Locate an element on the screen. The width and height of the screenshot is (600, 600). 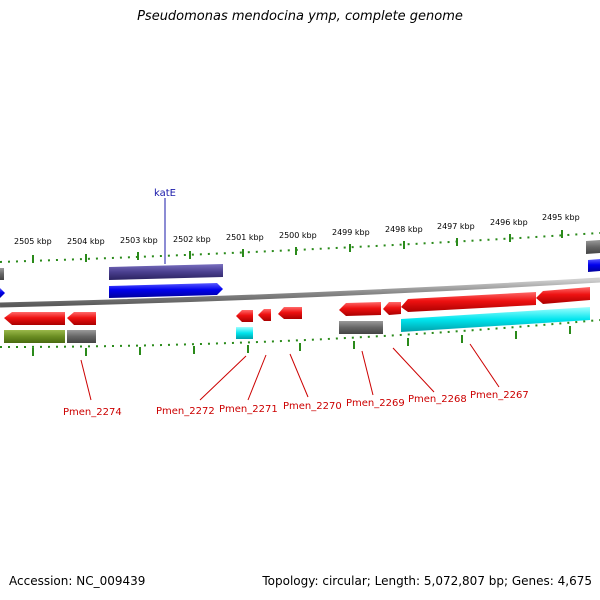
gene-label-pmen-2274: Pmen_2274 is located at coordinates (92, 412).